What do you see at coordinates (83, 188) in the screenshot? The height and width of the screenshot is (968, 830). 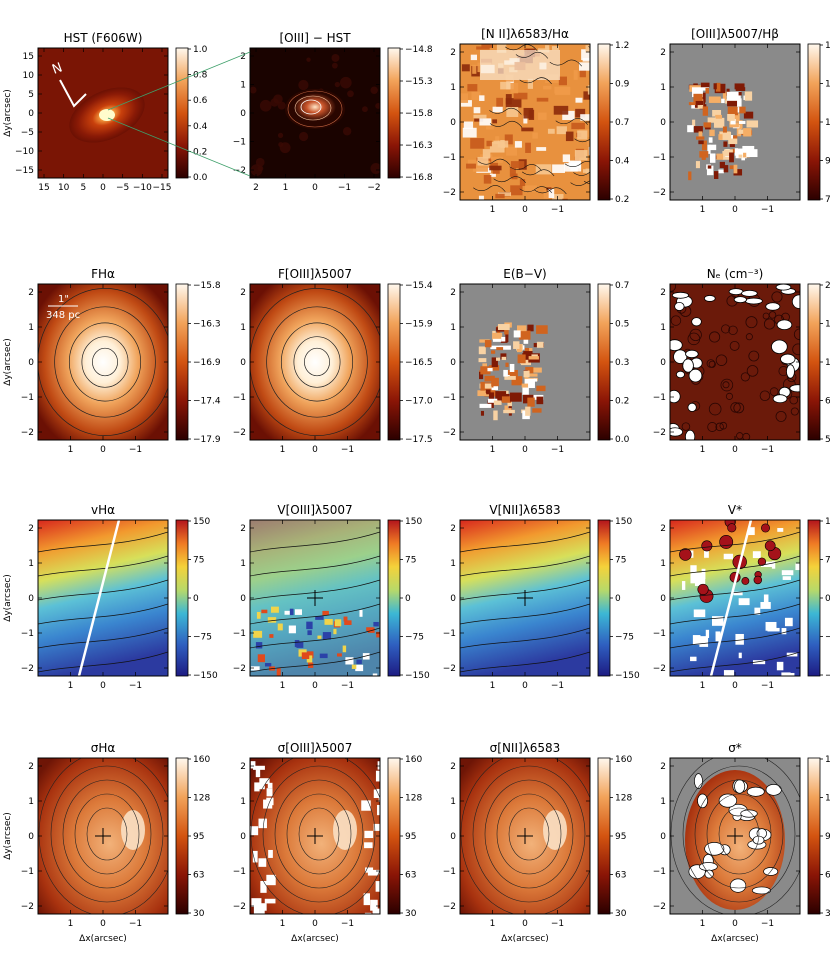 I see `x-tick-label: 5` at bounding box center [83, 188].